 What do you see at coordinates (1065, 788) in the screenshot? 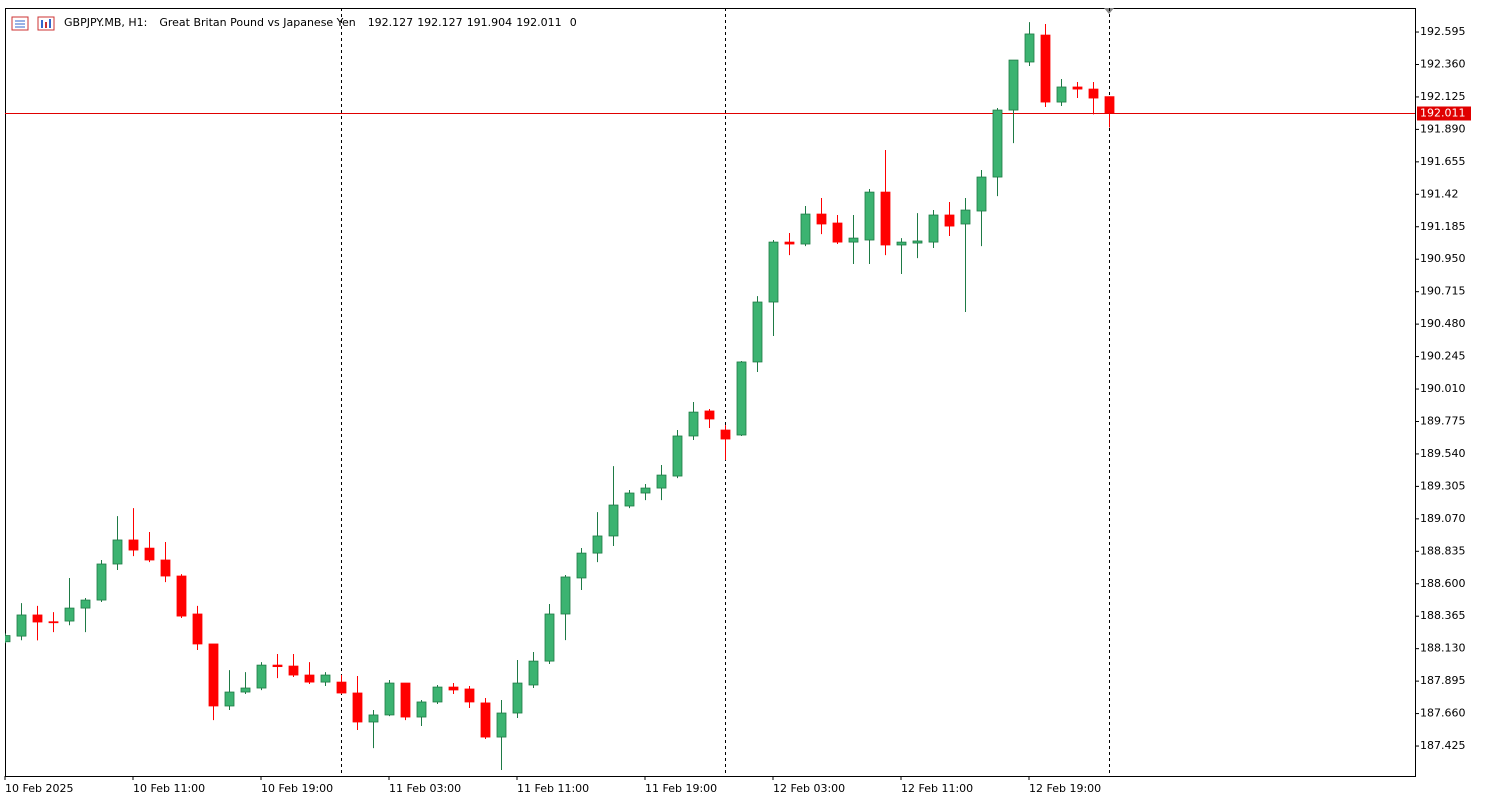
I see `x-tick-label: 12 Feb 19:00` at bounding box center [1065, 788].